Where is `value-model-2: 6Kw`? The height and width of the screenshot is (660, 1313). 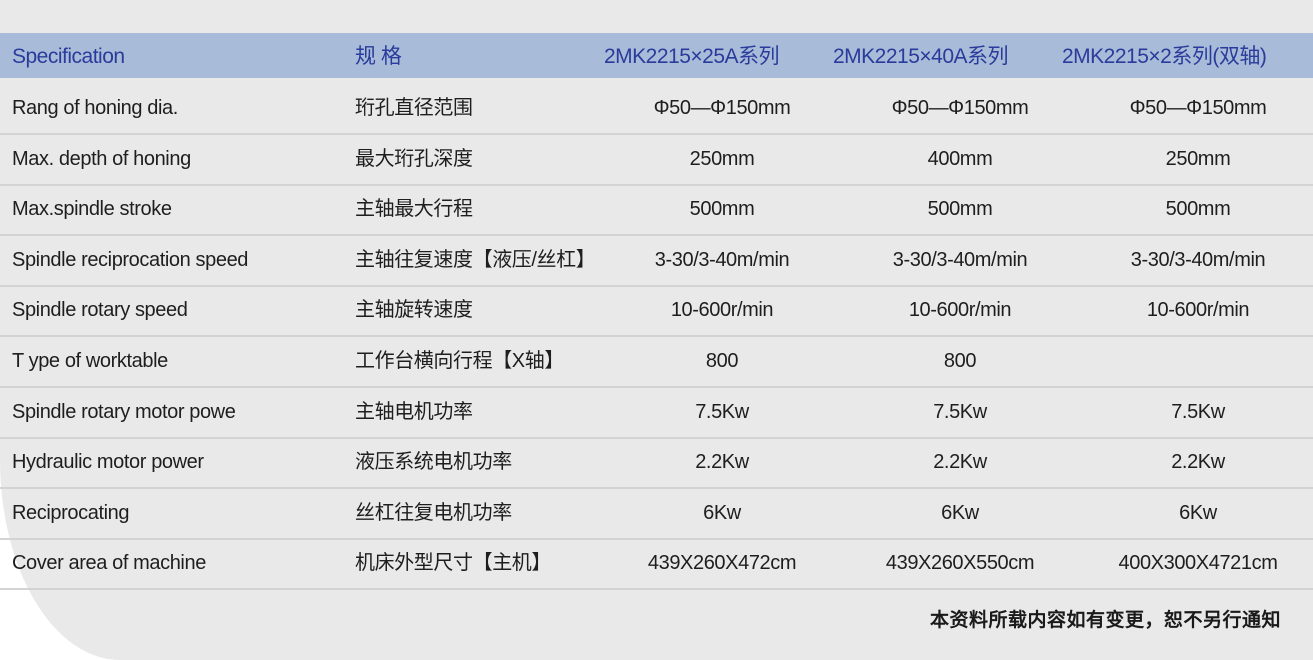 value-model-2: 6Kw is located at coordinates (960, 512).